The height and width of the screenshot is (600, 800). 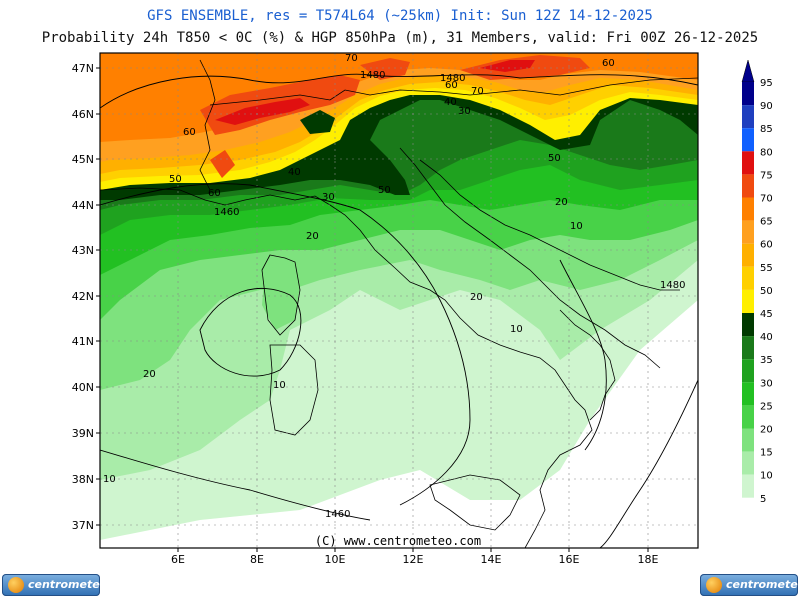 I want to click on lon-label: 16E, so click(x=569, y=559).